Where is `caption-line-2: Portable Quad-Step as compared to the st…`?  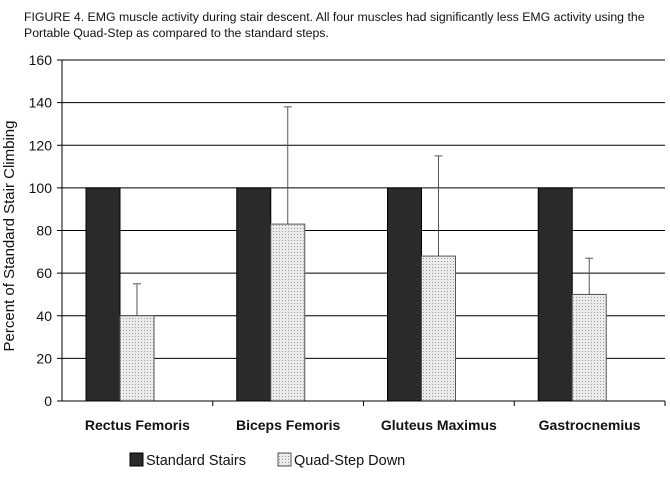
caption-line-2: Portable Quad-Step as compared to the st… is located at coordinates (176, 33).